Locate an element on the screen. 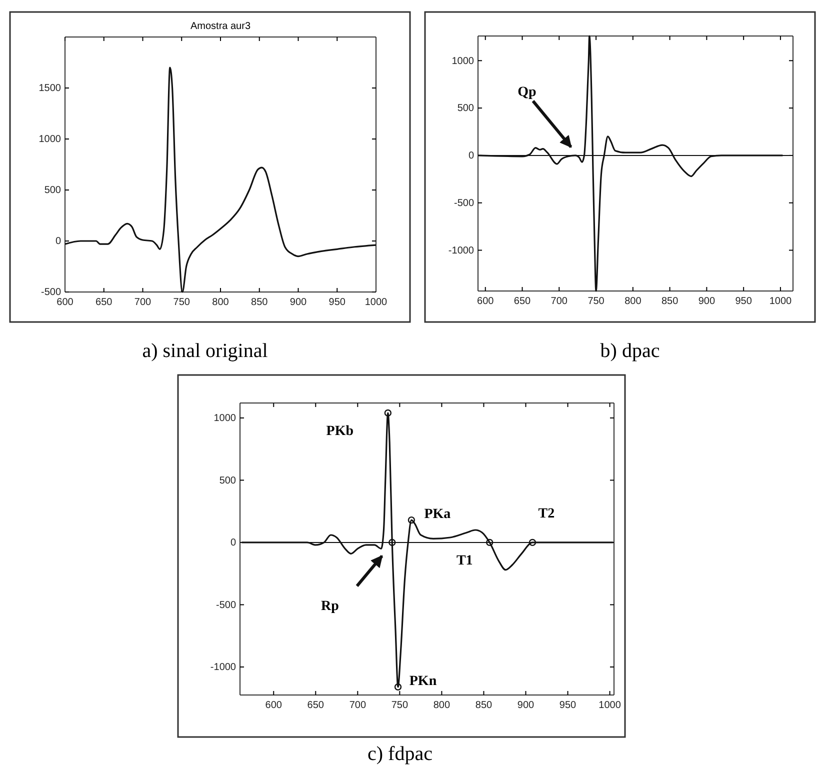  text: c) fdpac is located at coordinates (400, 754).